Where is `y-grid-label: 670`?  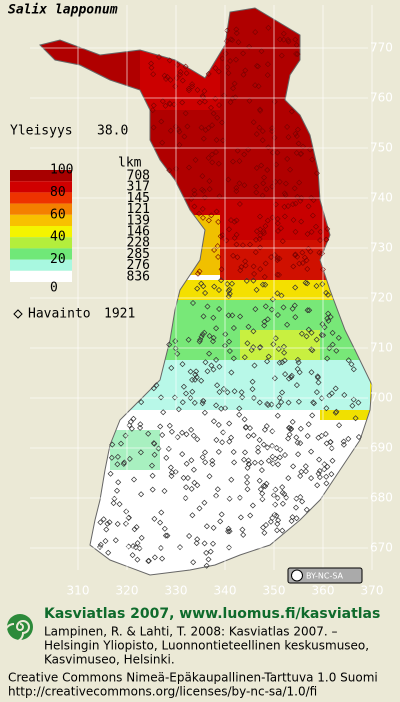
y-grid-label: 670 is located at coordinates (381, 548).